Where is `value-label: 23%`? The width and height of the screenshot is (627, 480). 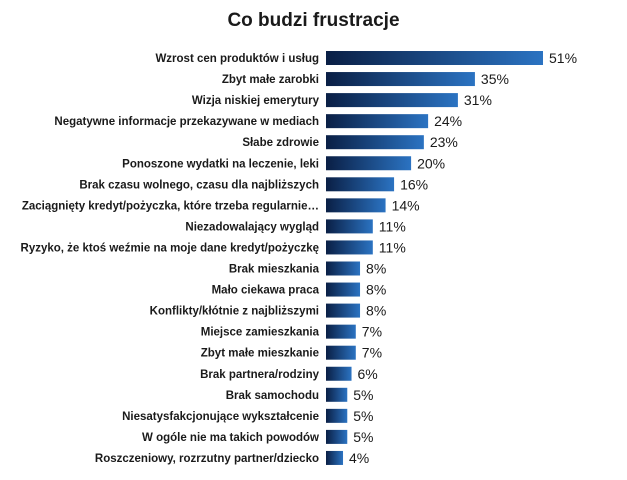
value-label: 23% is located at coordinates (444, 142).